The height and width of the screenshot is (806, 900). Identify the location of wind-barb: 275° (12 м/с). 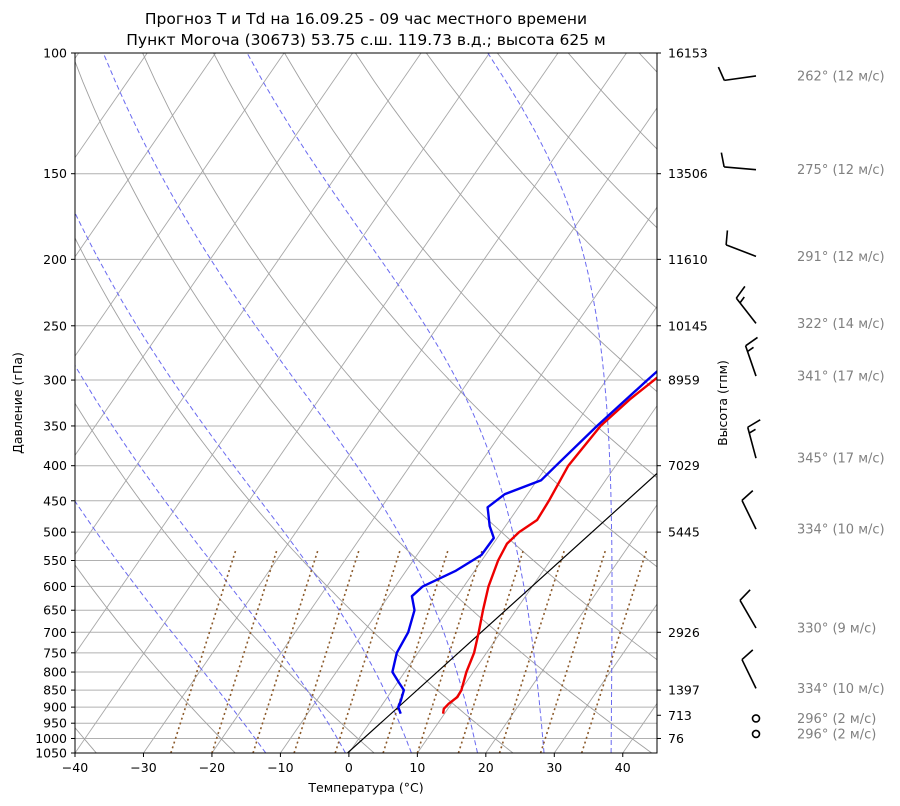
(802, 165).